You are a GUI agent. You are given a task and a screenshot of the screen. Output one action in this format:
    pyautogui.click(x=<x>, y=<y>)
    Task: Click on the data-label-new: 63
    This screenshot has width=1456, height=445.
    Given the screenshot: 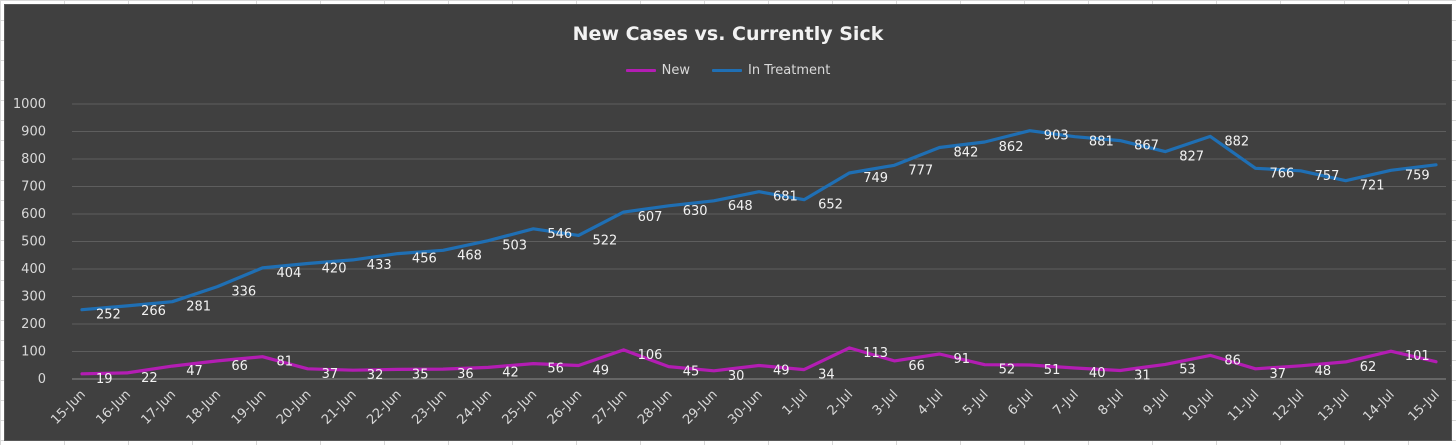 What is the action you would take?
    pyautogui.click(x=1450, y=367)
    